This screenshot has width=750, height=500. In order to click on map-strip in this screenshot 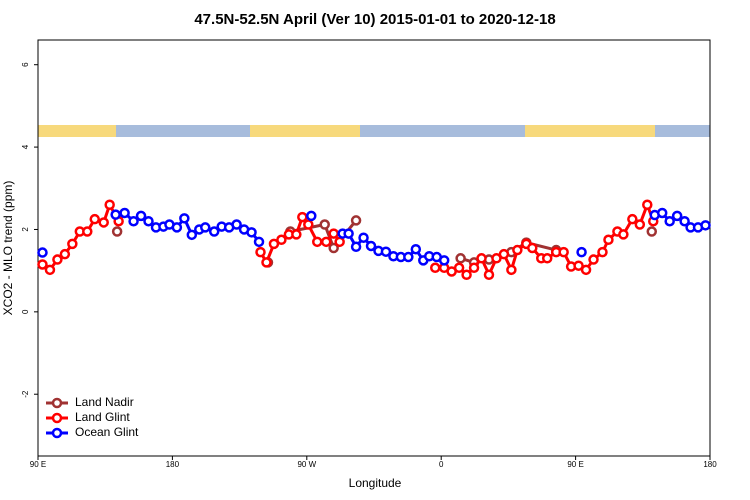, I will do `click(374, 131)`.